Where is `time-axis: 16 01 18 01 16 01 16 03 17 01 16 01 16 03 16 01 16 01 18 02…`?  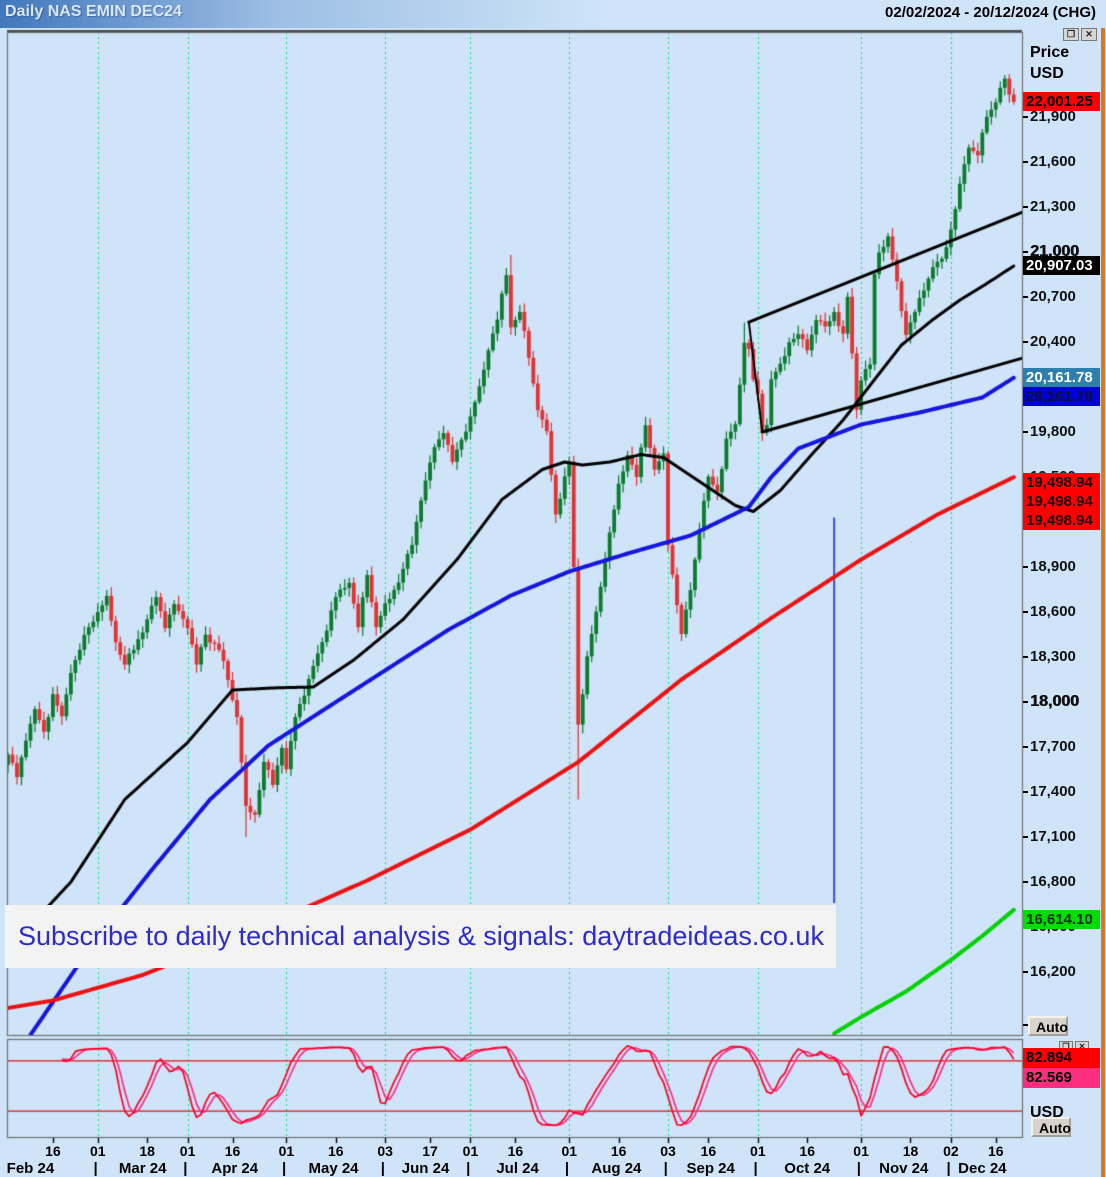
time-axis: 16 01 18 01 16 01 16 03 17 01 16 01 16 03 16 01 16 01 18 02… is located at coordinates (553, 1157).